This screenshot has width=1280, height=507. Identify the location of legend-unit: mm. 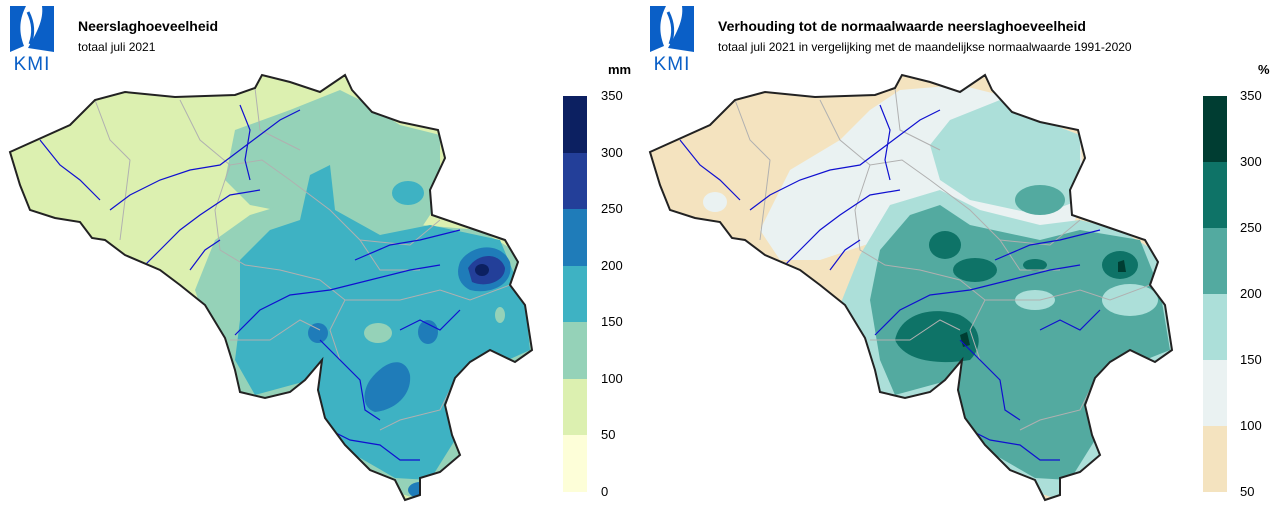
(620, 69).